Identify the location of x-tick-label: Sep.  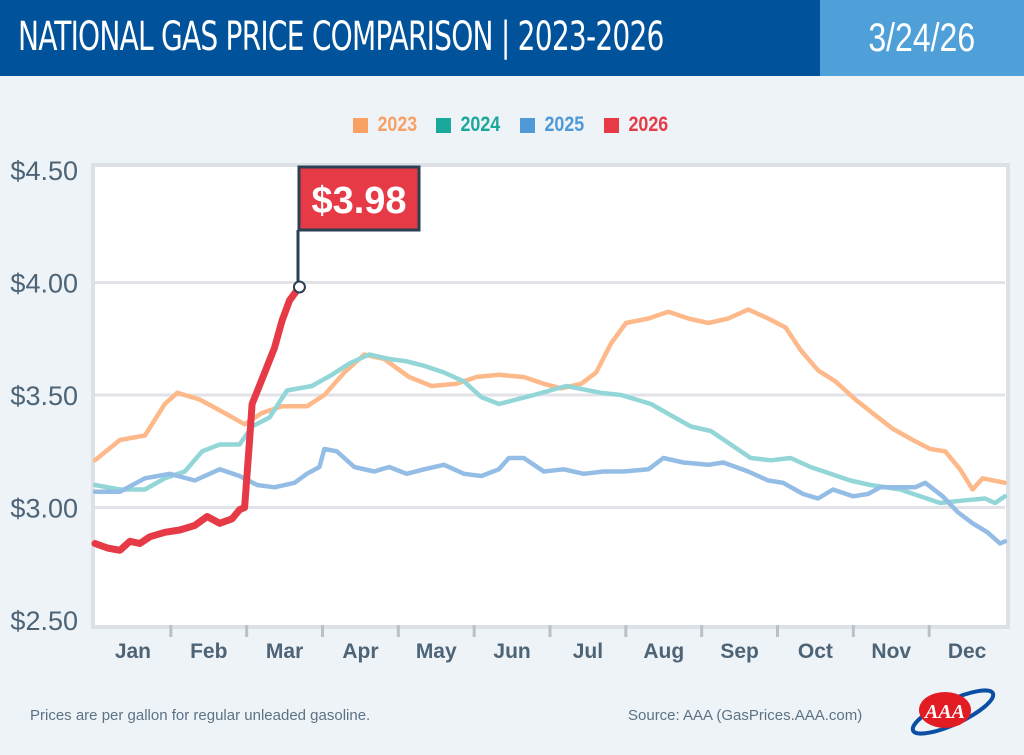
(739, 651).